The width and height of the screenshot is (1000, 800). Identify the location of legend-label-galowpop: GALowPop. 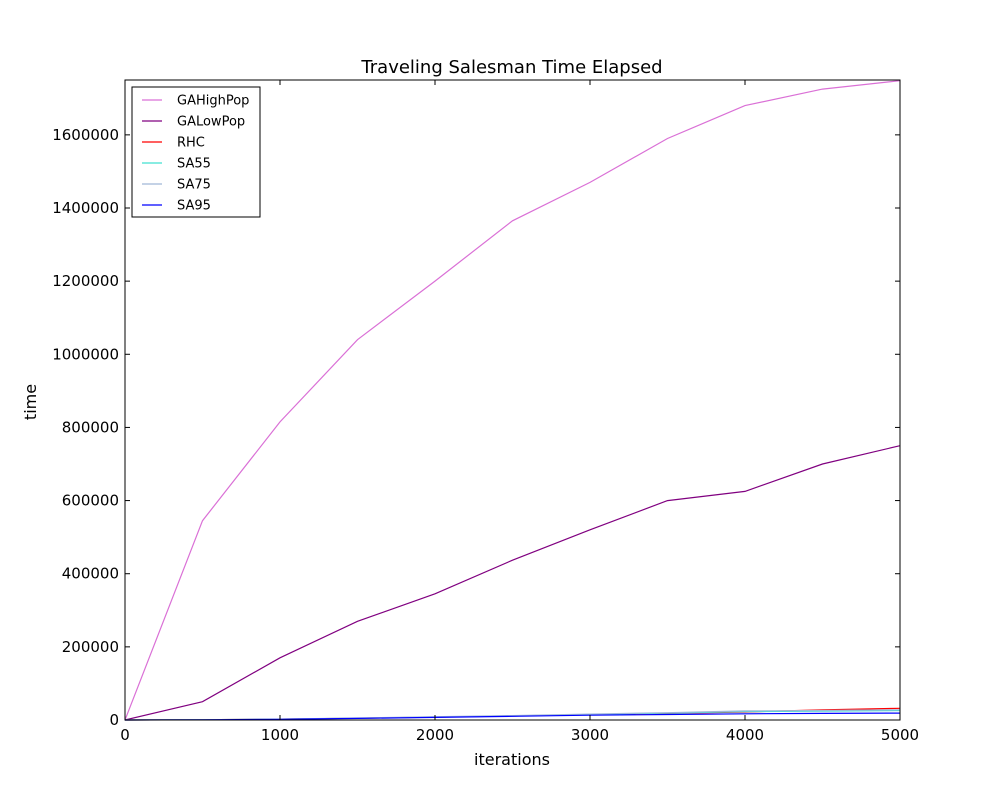
(211, 122).